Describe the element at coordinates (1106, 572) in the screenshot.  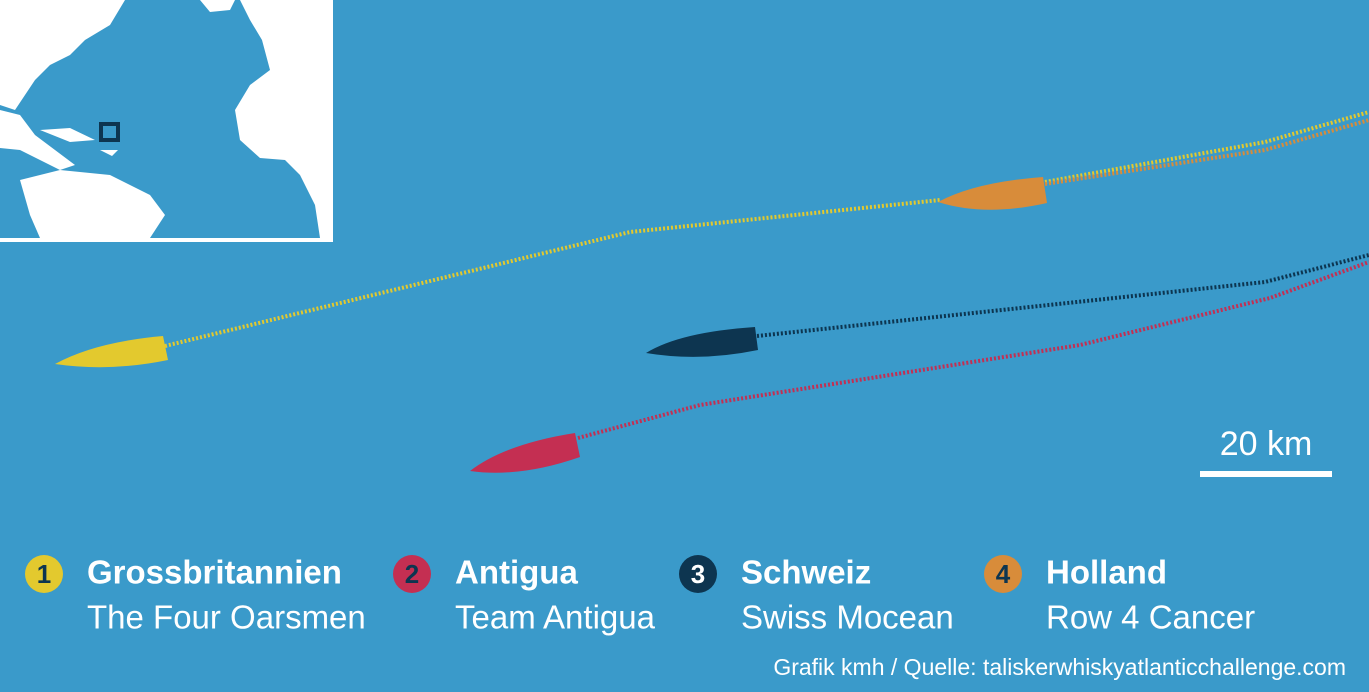
I see `country: Holland` at that location.